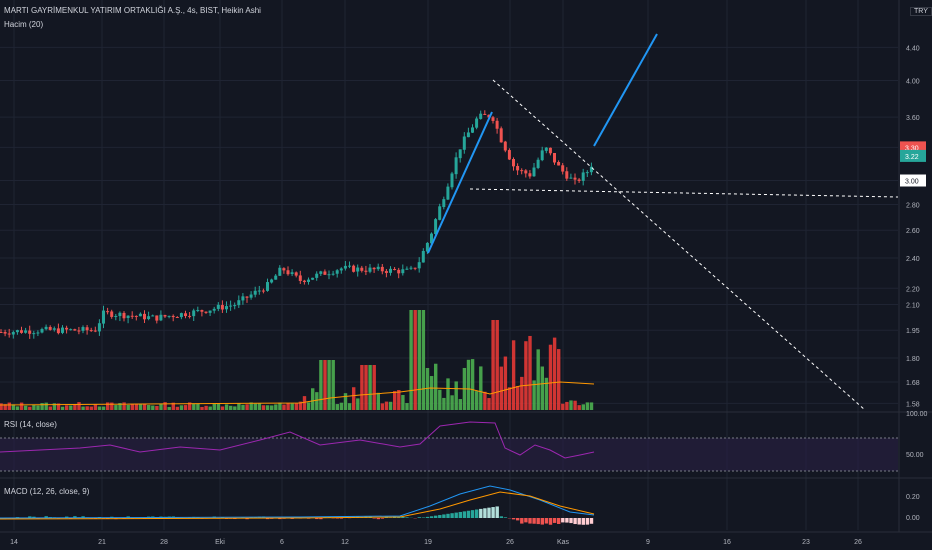 The width and height of the screenshot is (932, 550). I want to click on macd-tick-label: 0.00, so click(913, 518).